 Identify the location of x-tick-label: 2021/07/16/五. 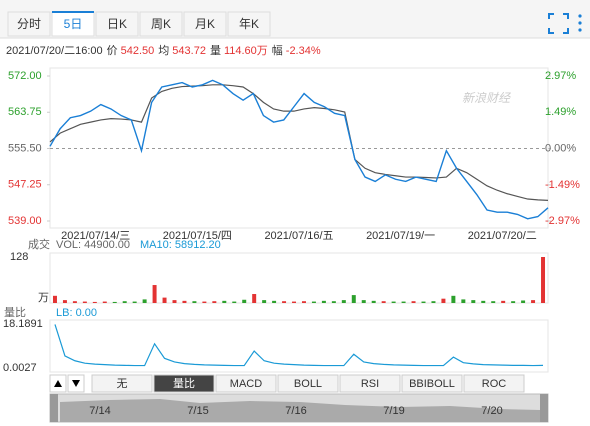
(298, 236).